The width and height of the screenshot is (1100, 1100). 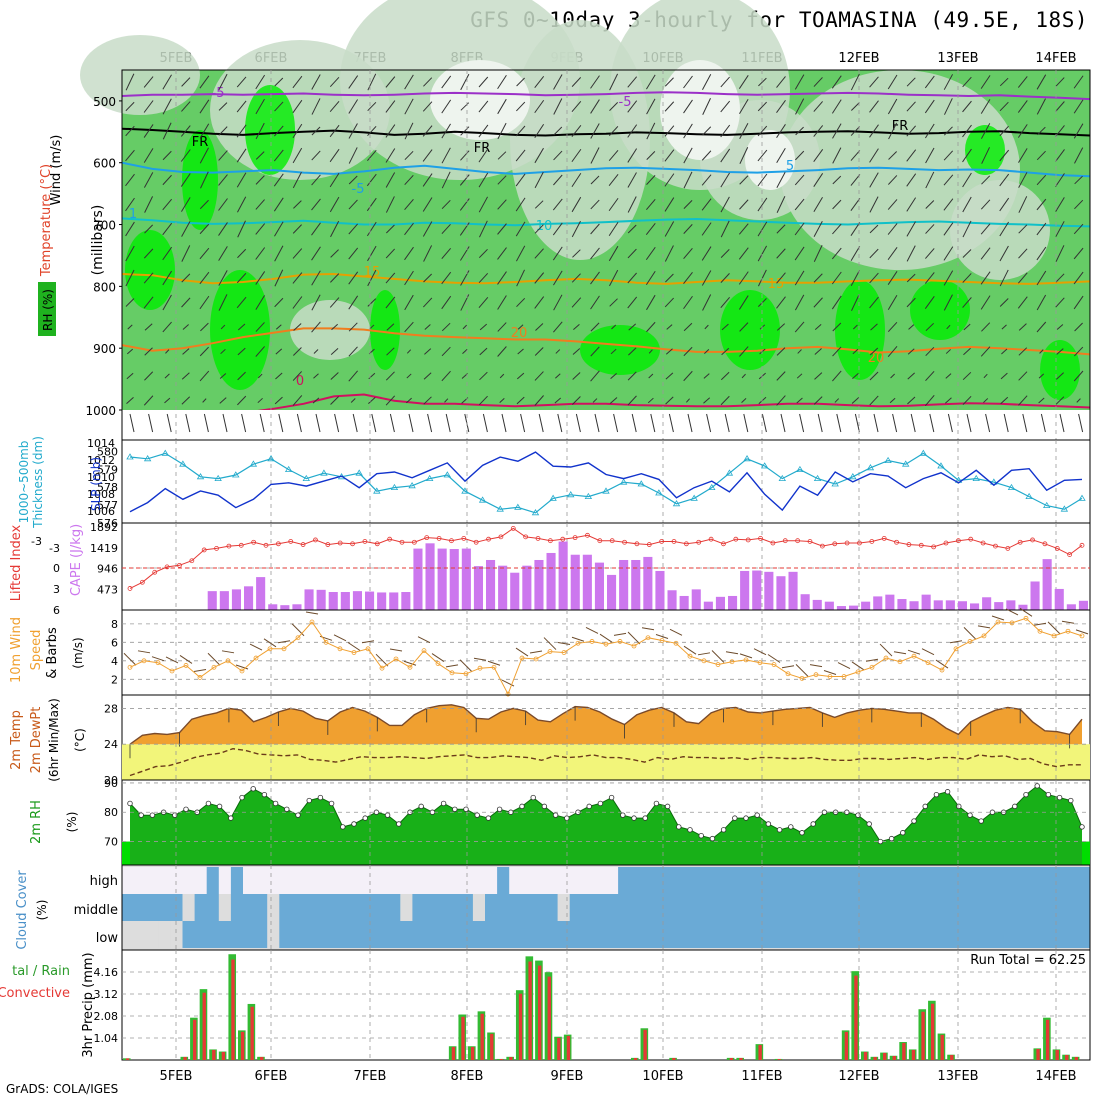 What do you see at coordinates (72, 822) in the screenshot?
I see `rh2m-unit-label: (%)` at bounding box center [72, 822].